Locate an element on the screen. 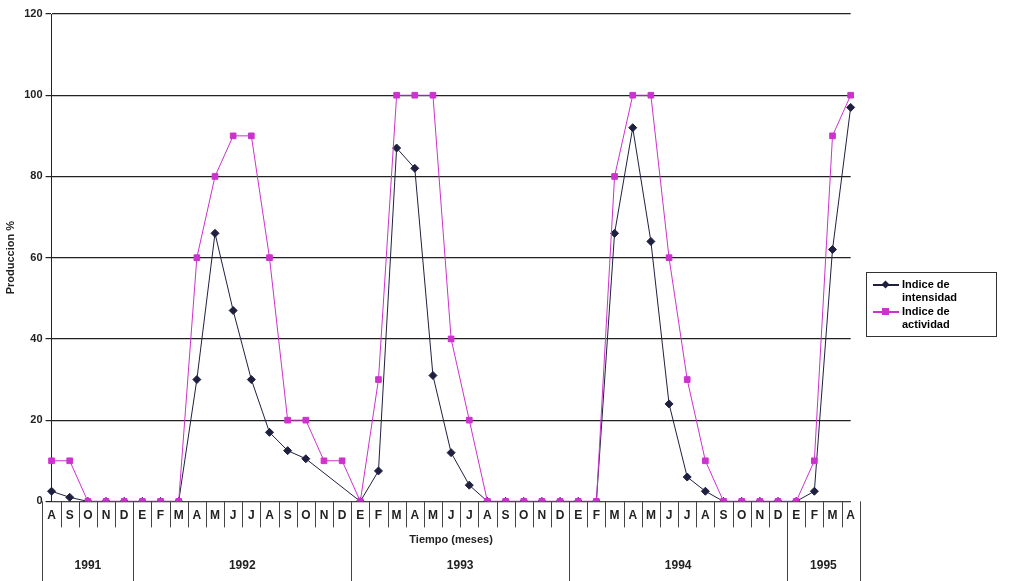  y-tick-label: 40 is located at coordinates (36, 337).